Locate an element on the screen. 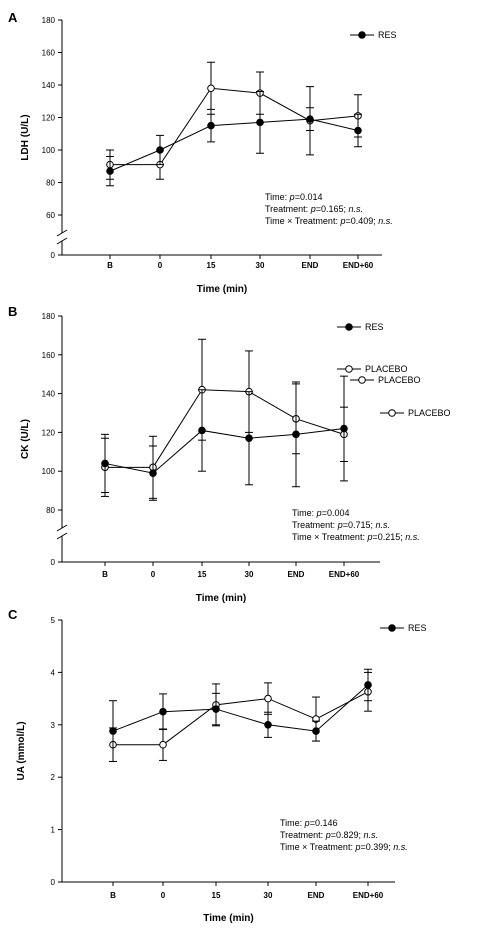 The width and height of the screenshot is (477, 930). stats-line: Time: p=0.014 is located at coordinates (293, 197).